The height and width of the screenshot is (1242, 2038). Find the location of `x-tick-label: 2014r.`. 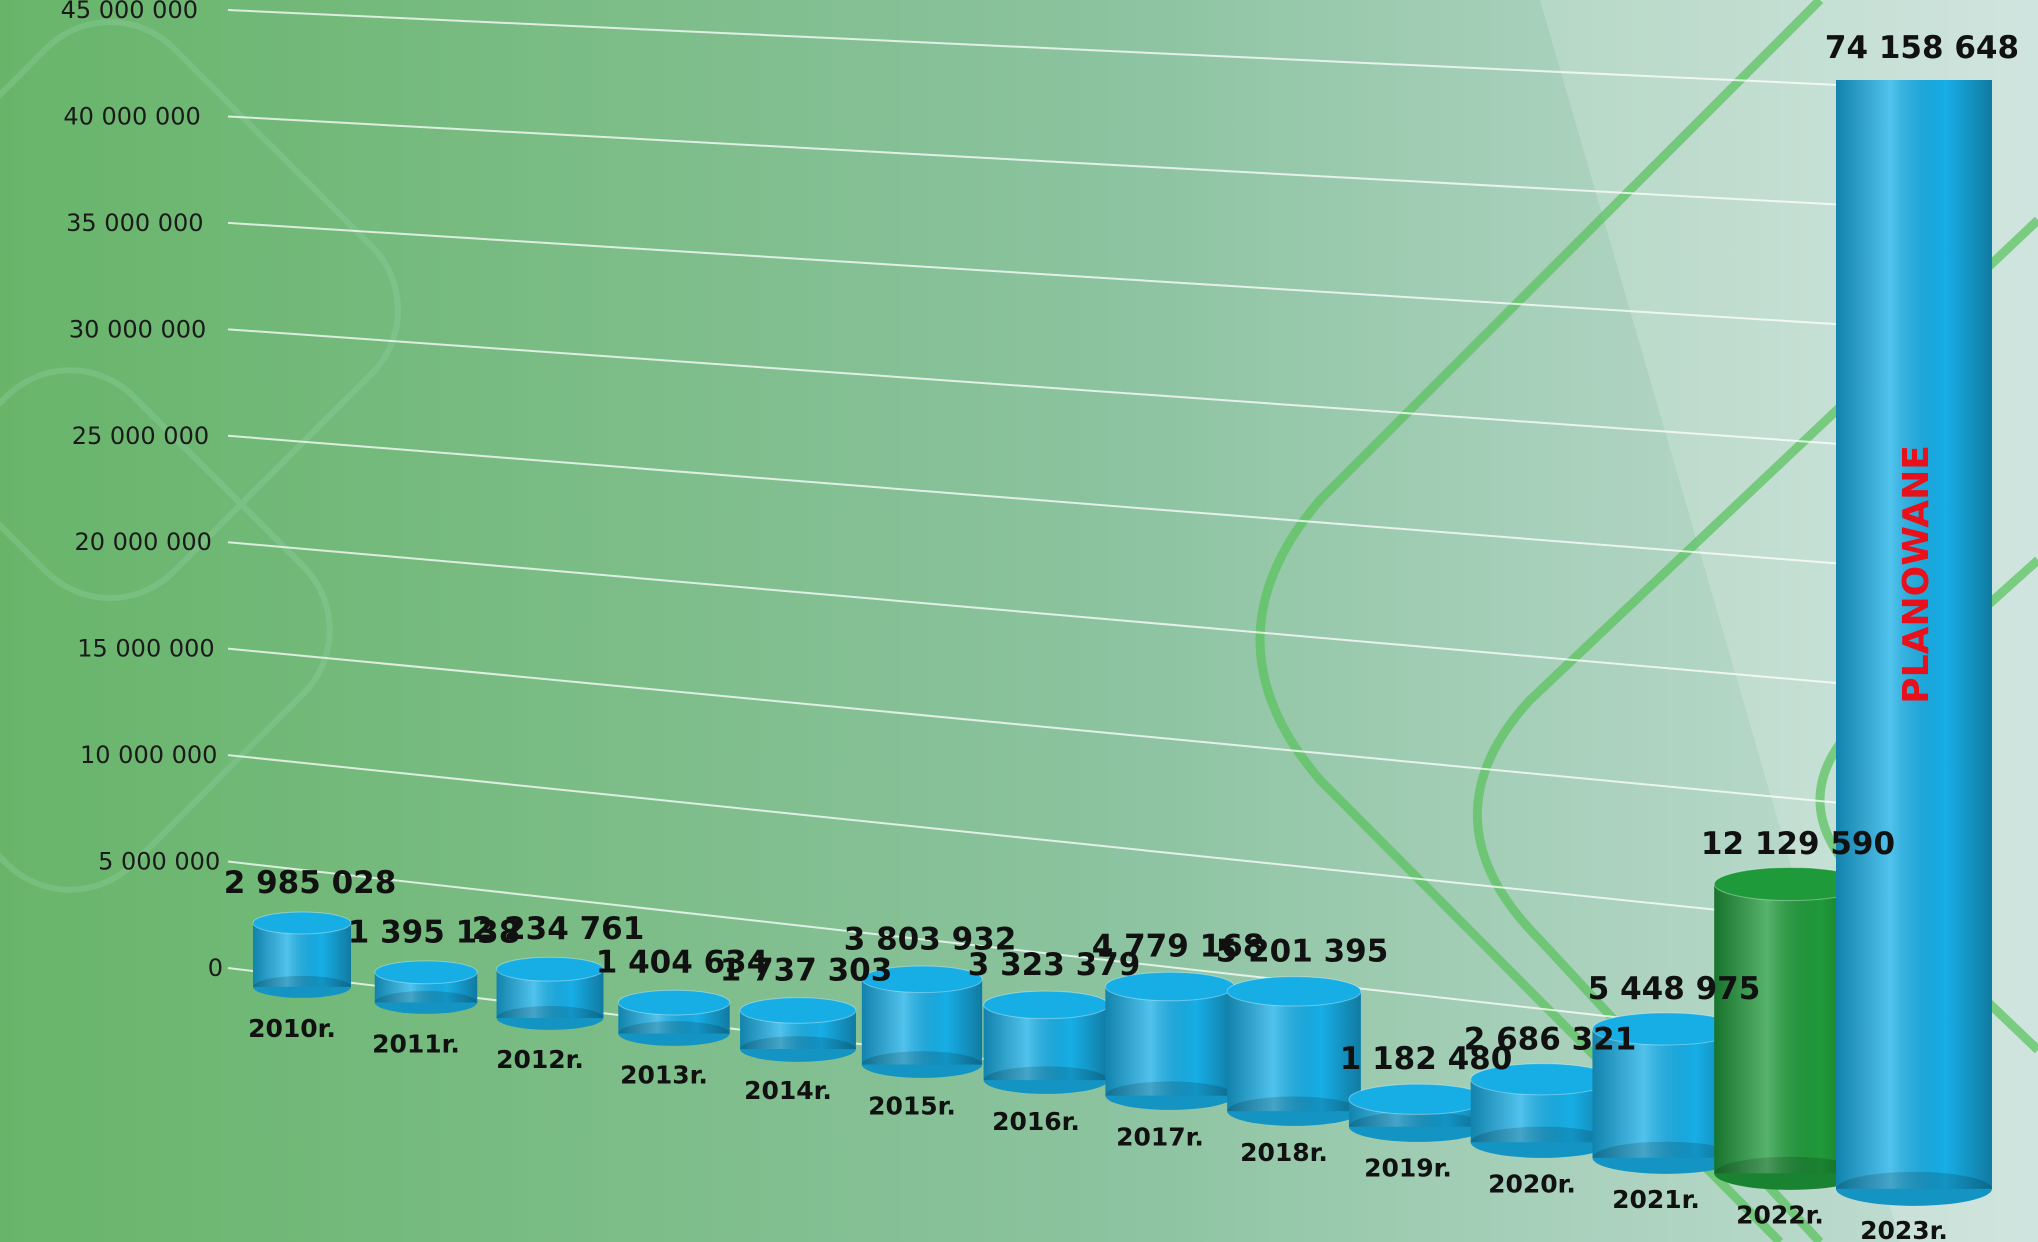

x-tick-label: 2014r. is located at coordinates (788, 1090).